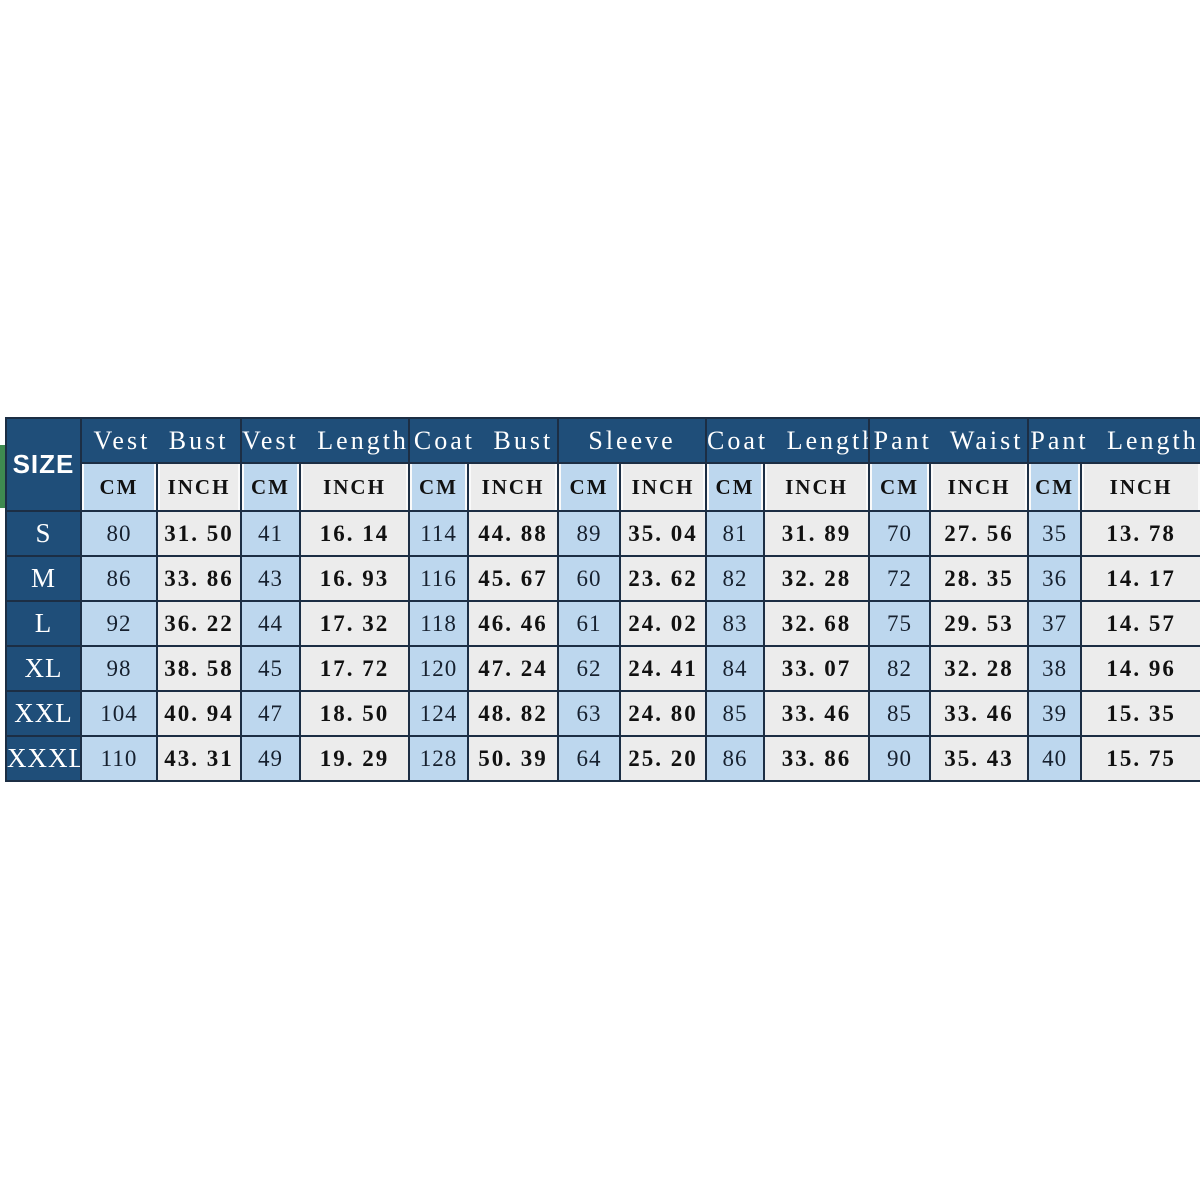  What do you see at coordinates (119, 668) in the screenshot?
I see `data-cell: 98` at bounding box center [119, 668].